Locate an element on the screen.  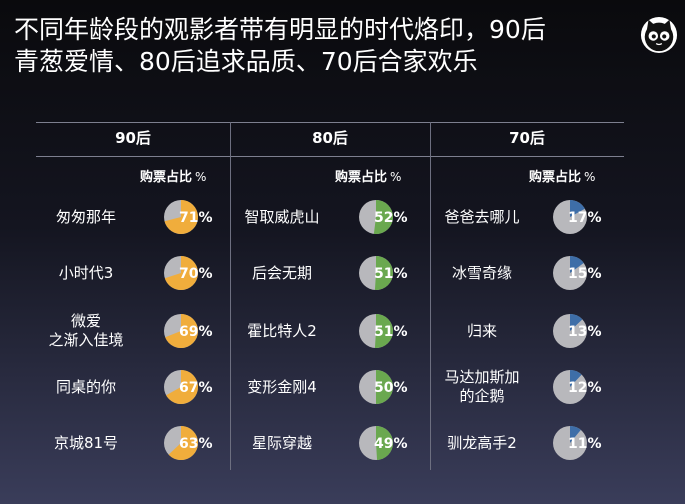
movie-label: 霍比特人2 is located at coordinates (282, 331).